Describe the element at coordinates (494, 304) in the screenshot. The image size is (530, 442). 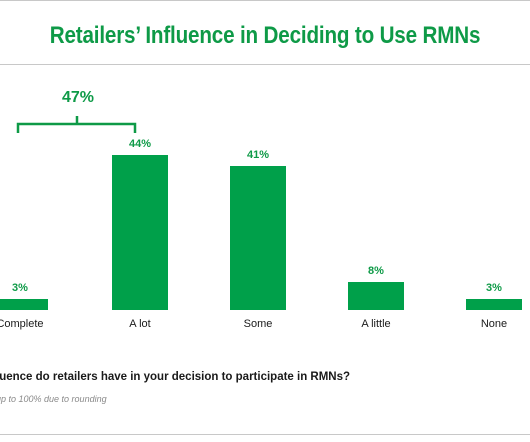
I see `bar-none` at that location.